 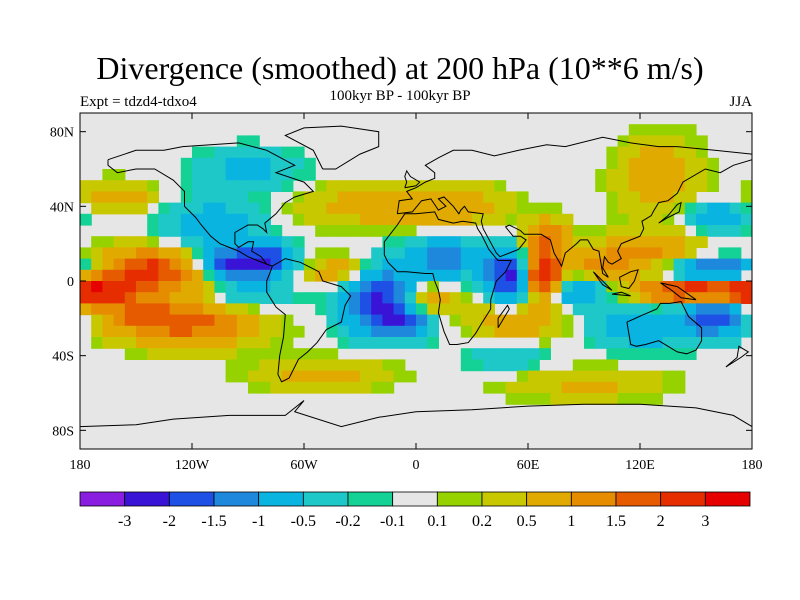 I want to click on colorbar-label: 2, so click(x=661, y=521).